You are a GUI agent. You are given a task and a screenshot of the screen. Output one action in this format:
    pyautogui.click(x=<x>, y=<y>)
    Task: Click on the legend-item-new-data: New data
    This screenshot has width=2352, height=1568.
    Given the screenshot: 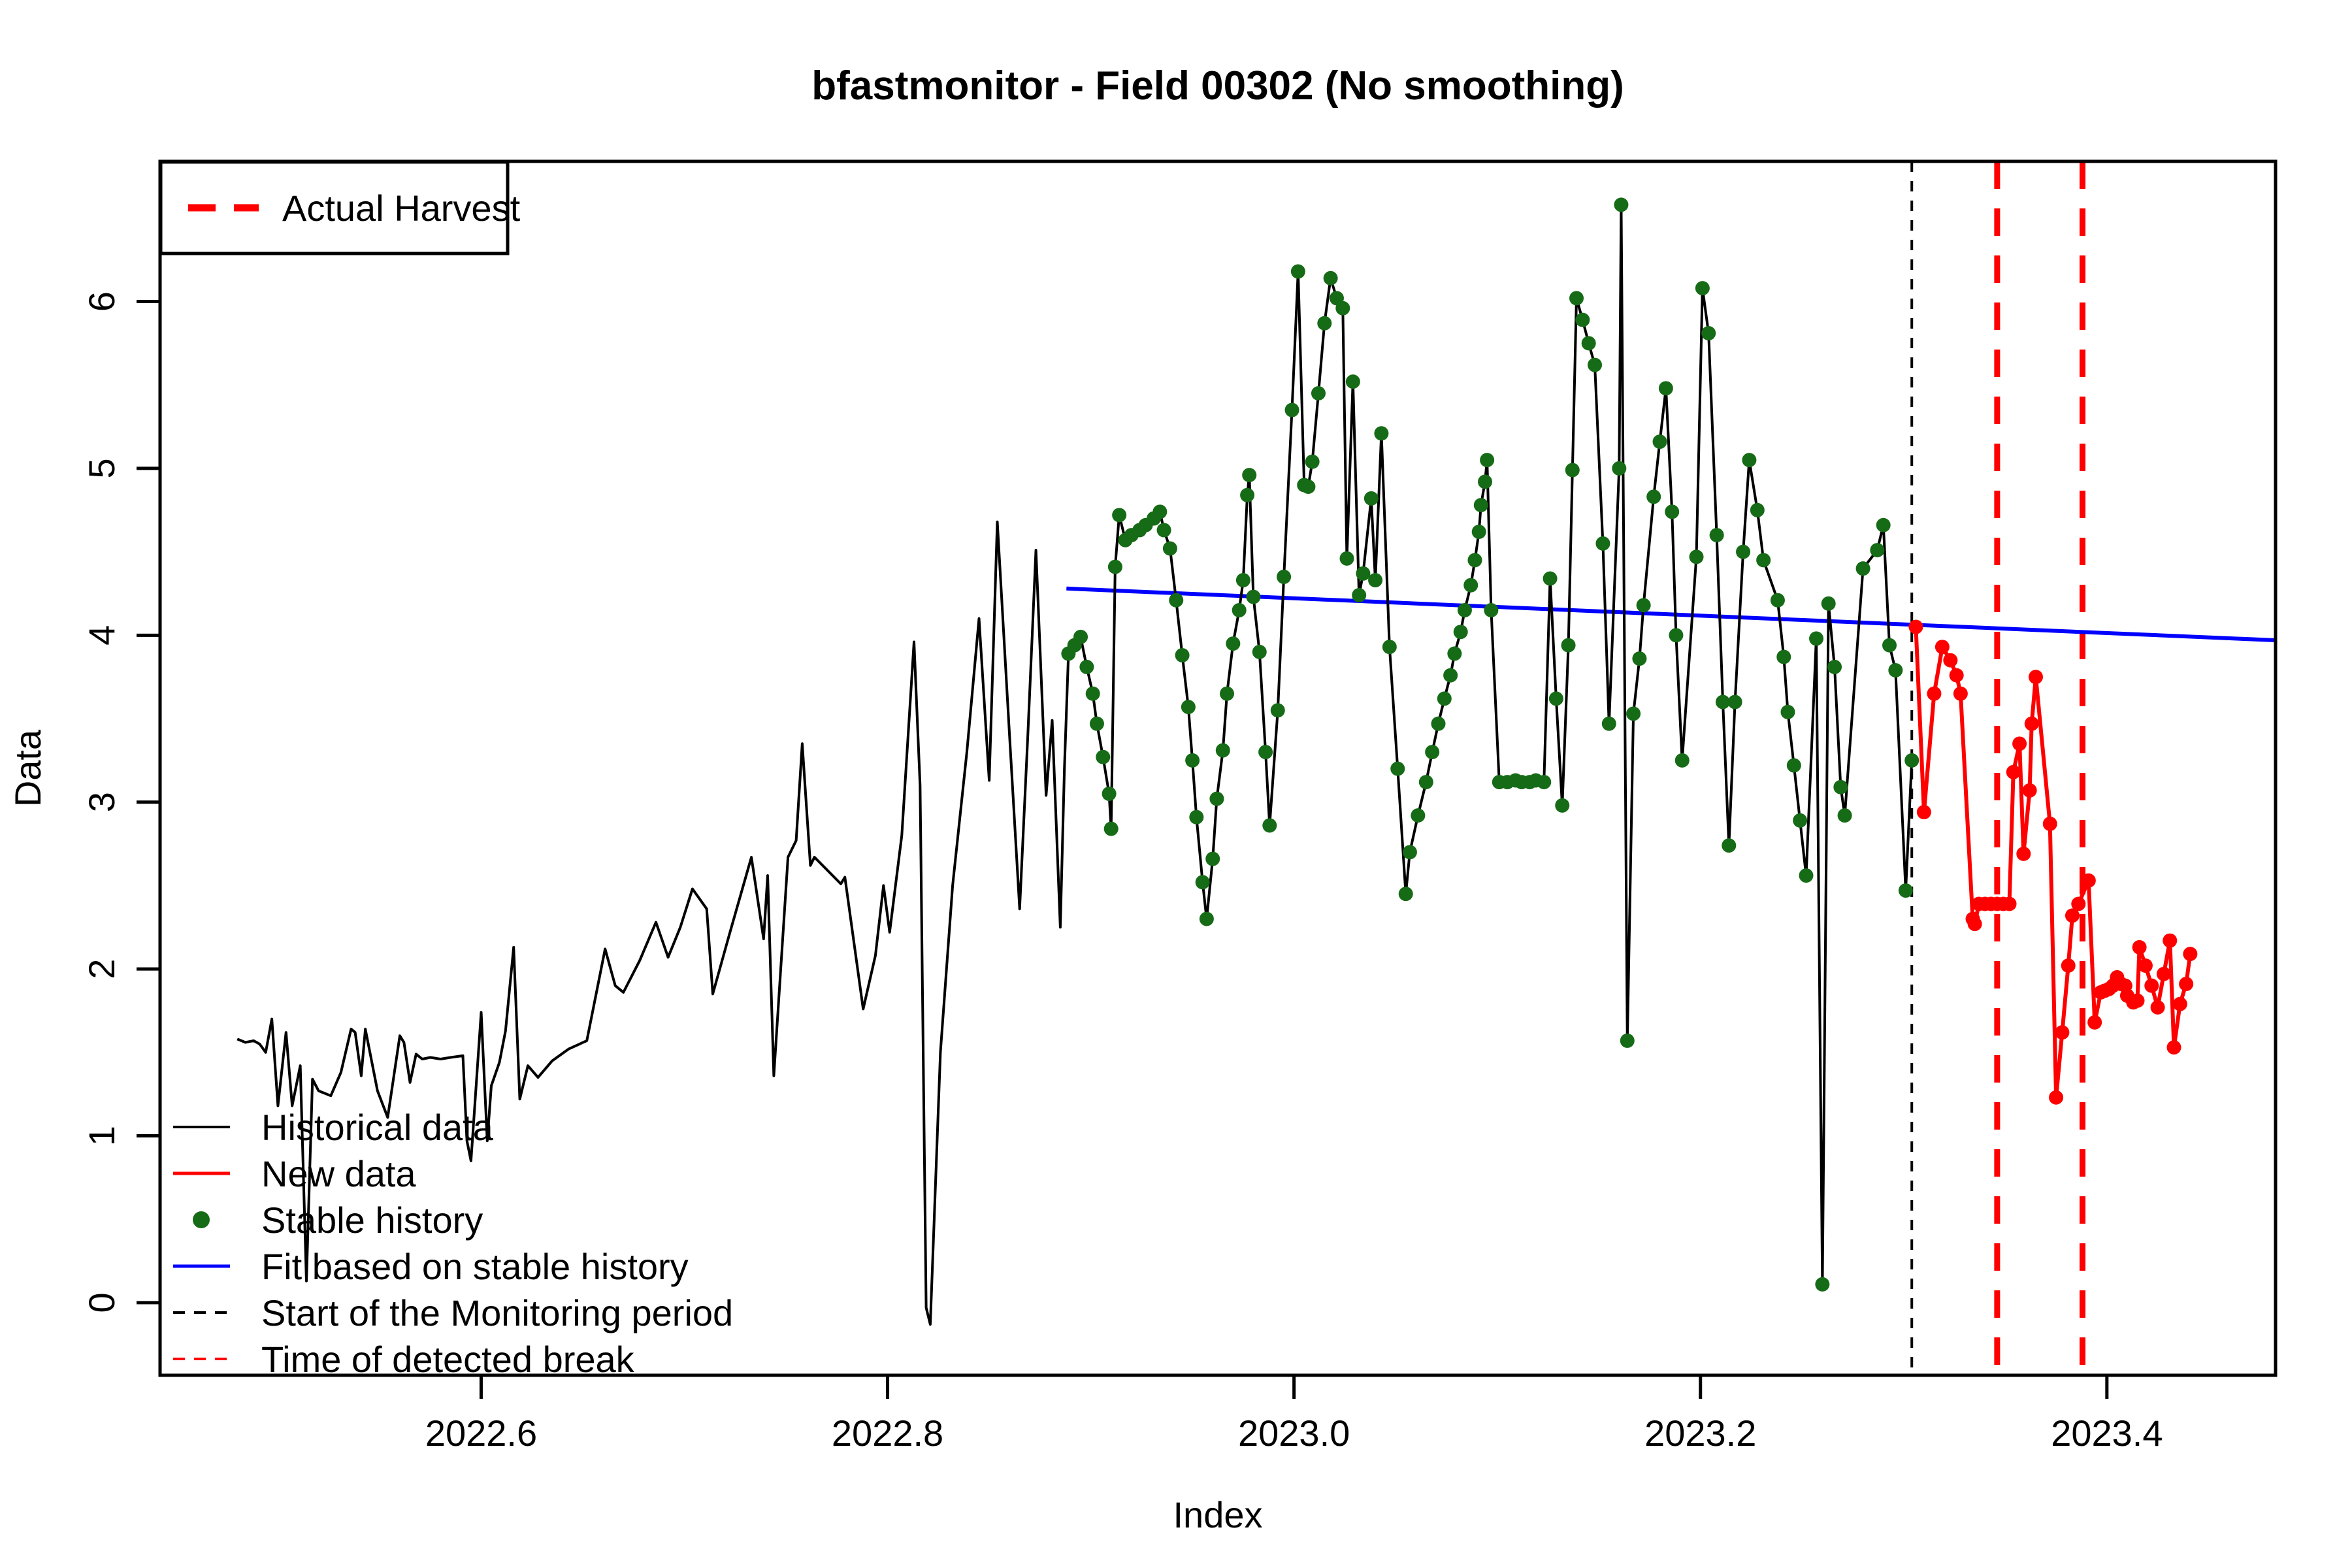 What is the action you would take?
    pyautogui.click(x=294, y=1173)
    